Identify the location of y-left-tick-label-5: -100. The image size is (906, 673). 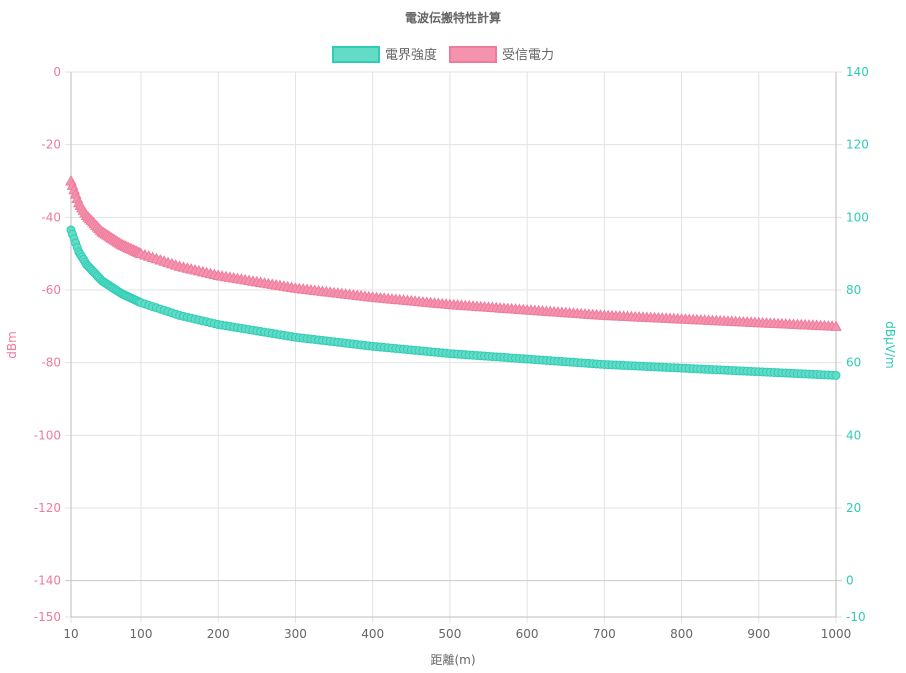
(47, 435).